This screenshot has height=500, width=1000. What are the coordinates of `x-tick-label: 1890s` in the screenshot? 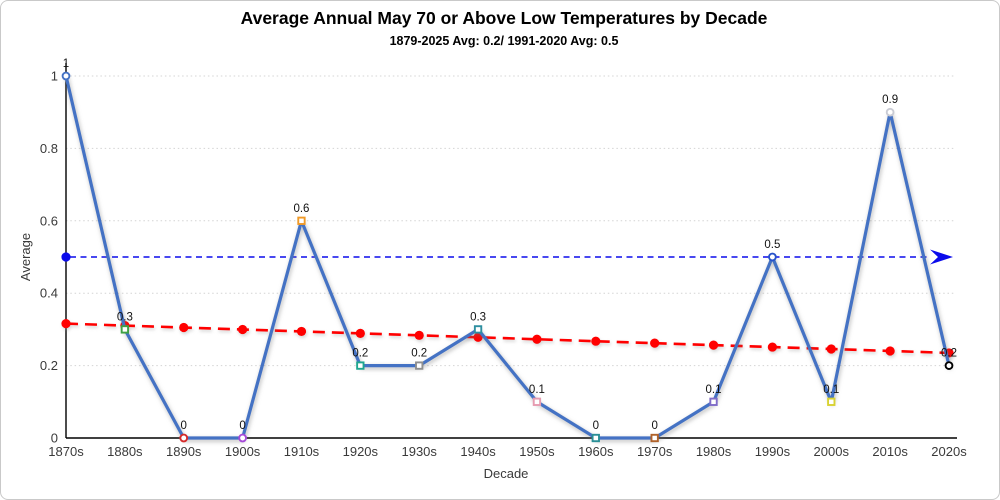 It's located at (184, 451).